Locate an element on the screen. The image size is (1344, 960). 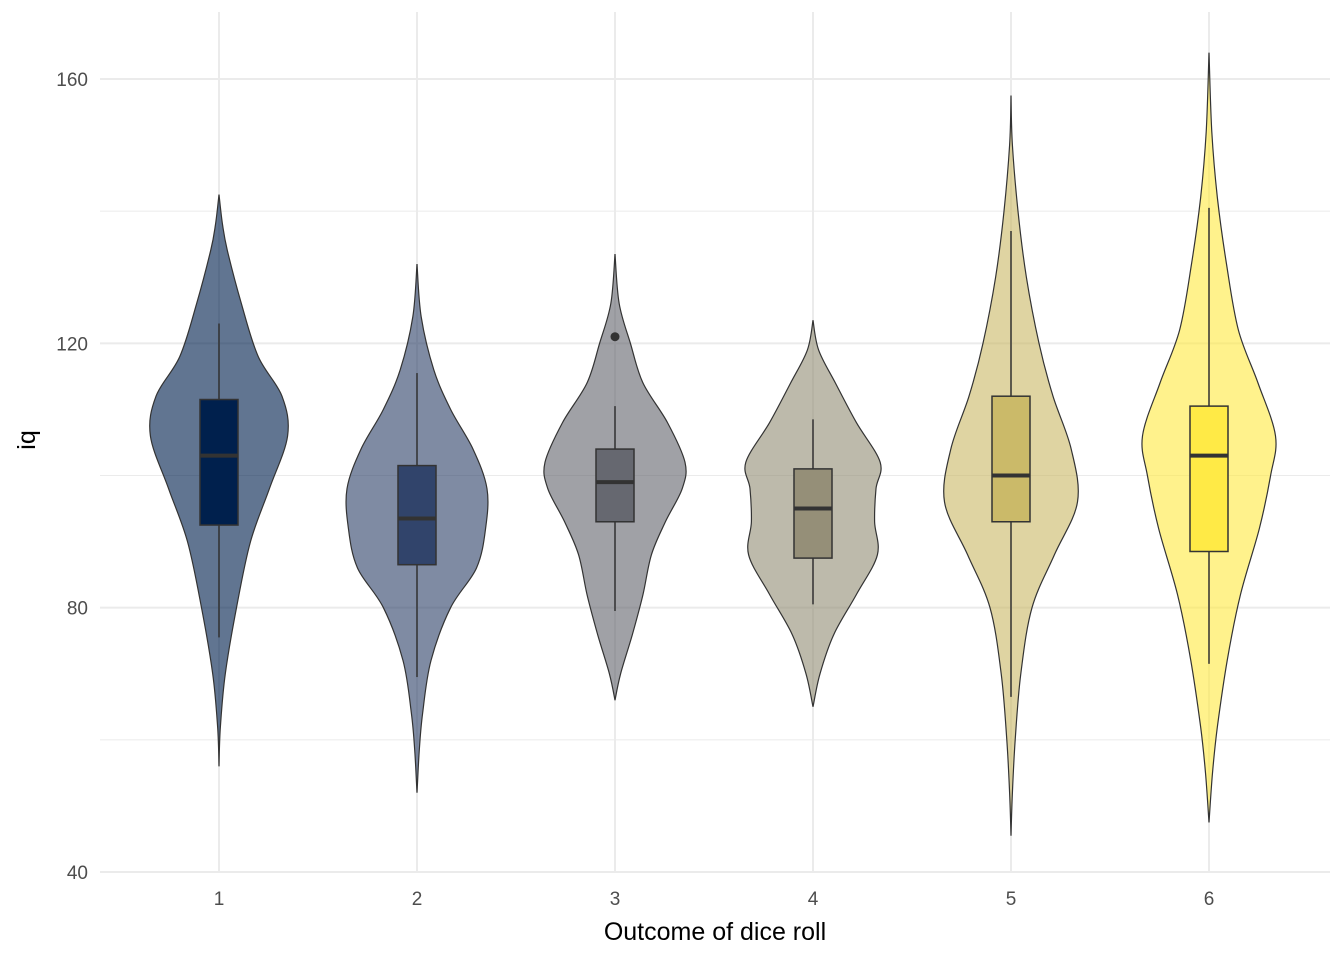
x-tick-labels: 1 2 3 4 5 6 is located at coordinates (714, 899).